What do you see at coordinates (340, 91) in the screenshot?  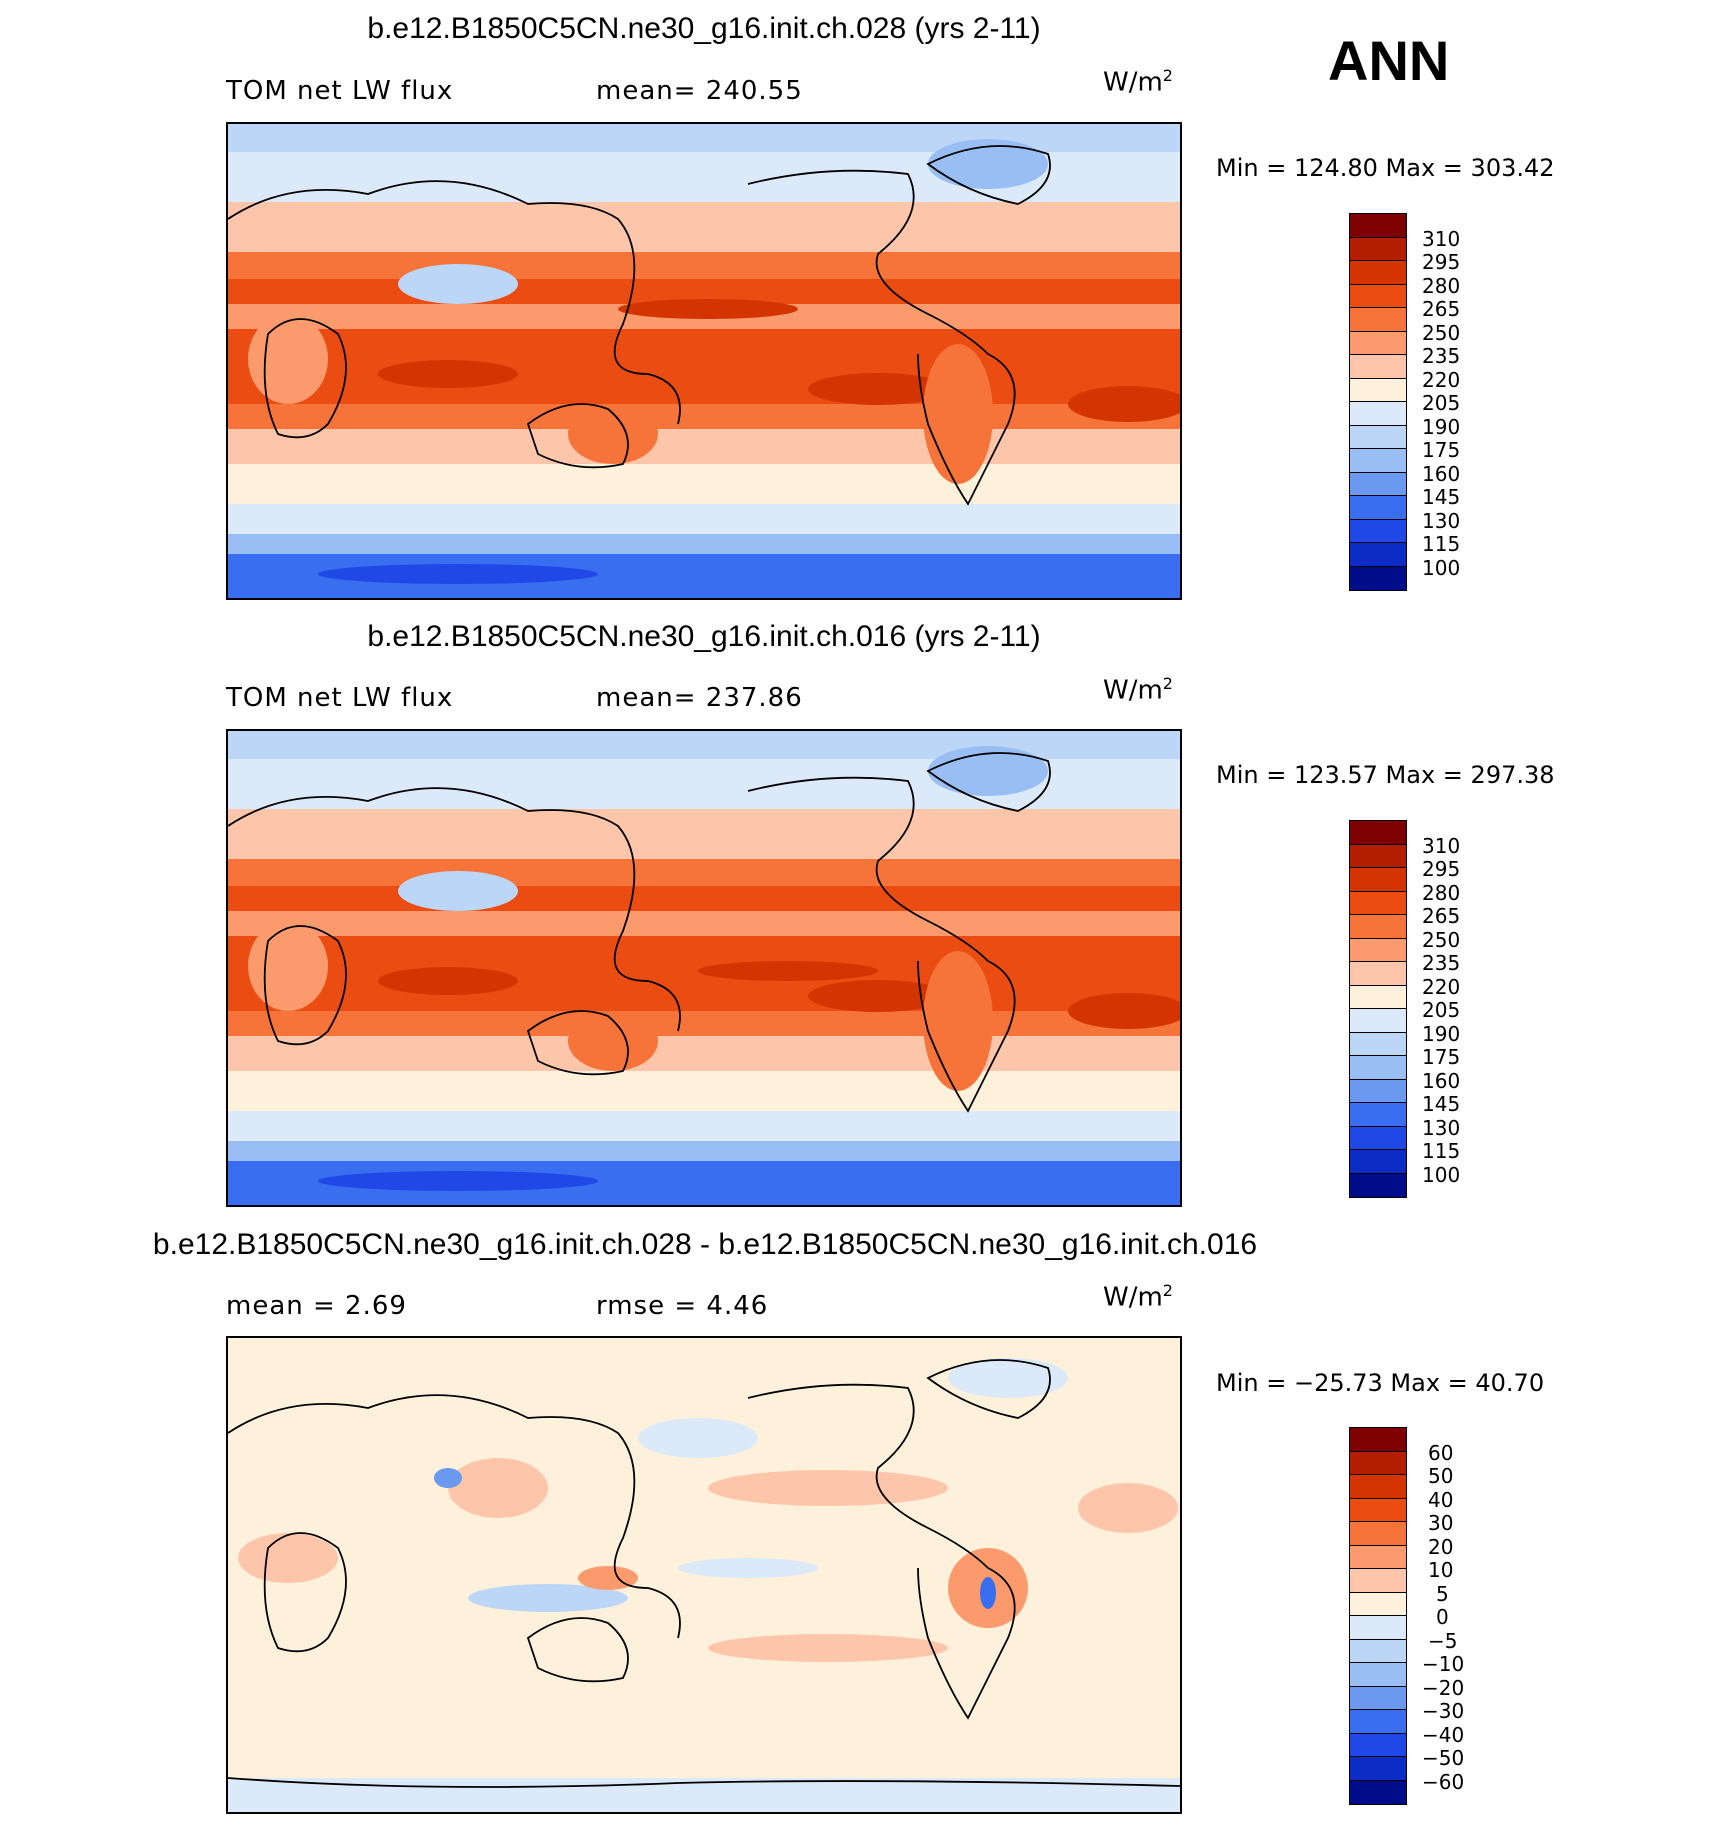 I see `panel1-variable-label: TOM net LW flux` at bounding box center [340, 91].